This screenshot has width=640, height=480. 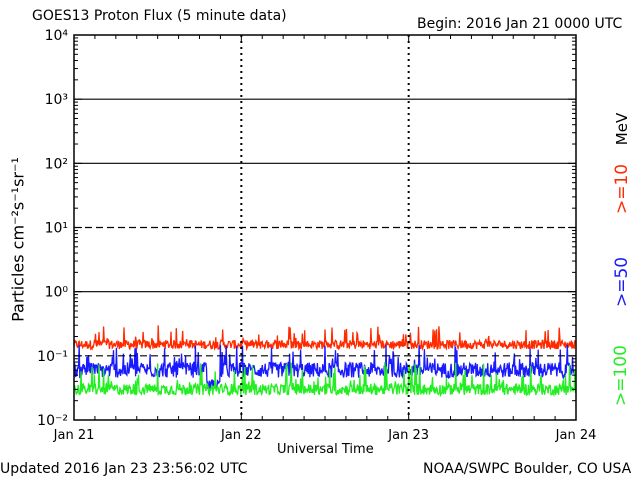 What do you see at coordinates (527, 469) in the screenshot?
I see `source-credit: NOAA/SWPC Boulder, CO USA` at bounding box center [527, 469].